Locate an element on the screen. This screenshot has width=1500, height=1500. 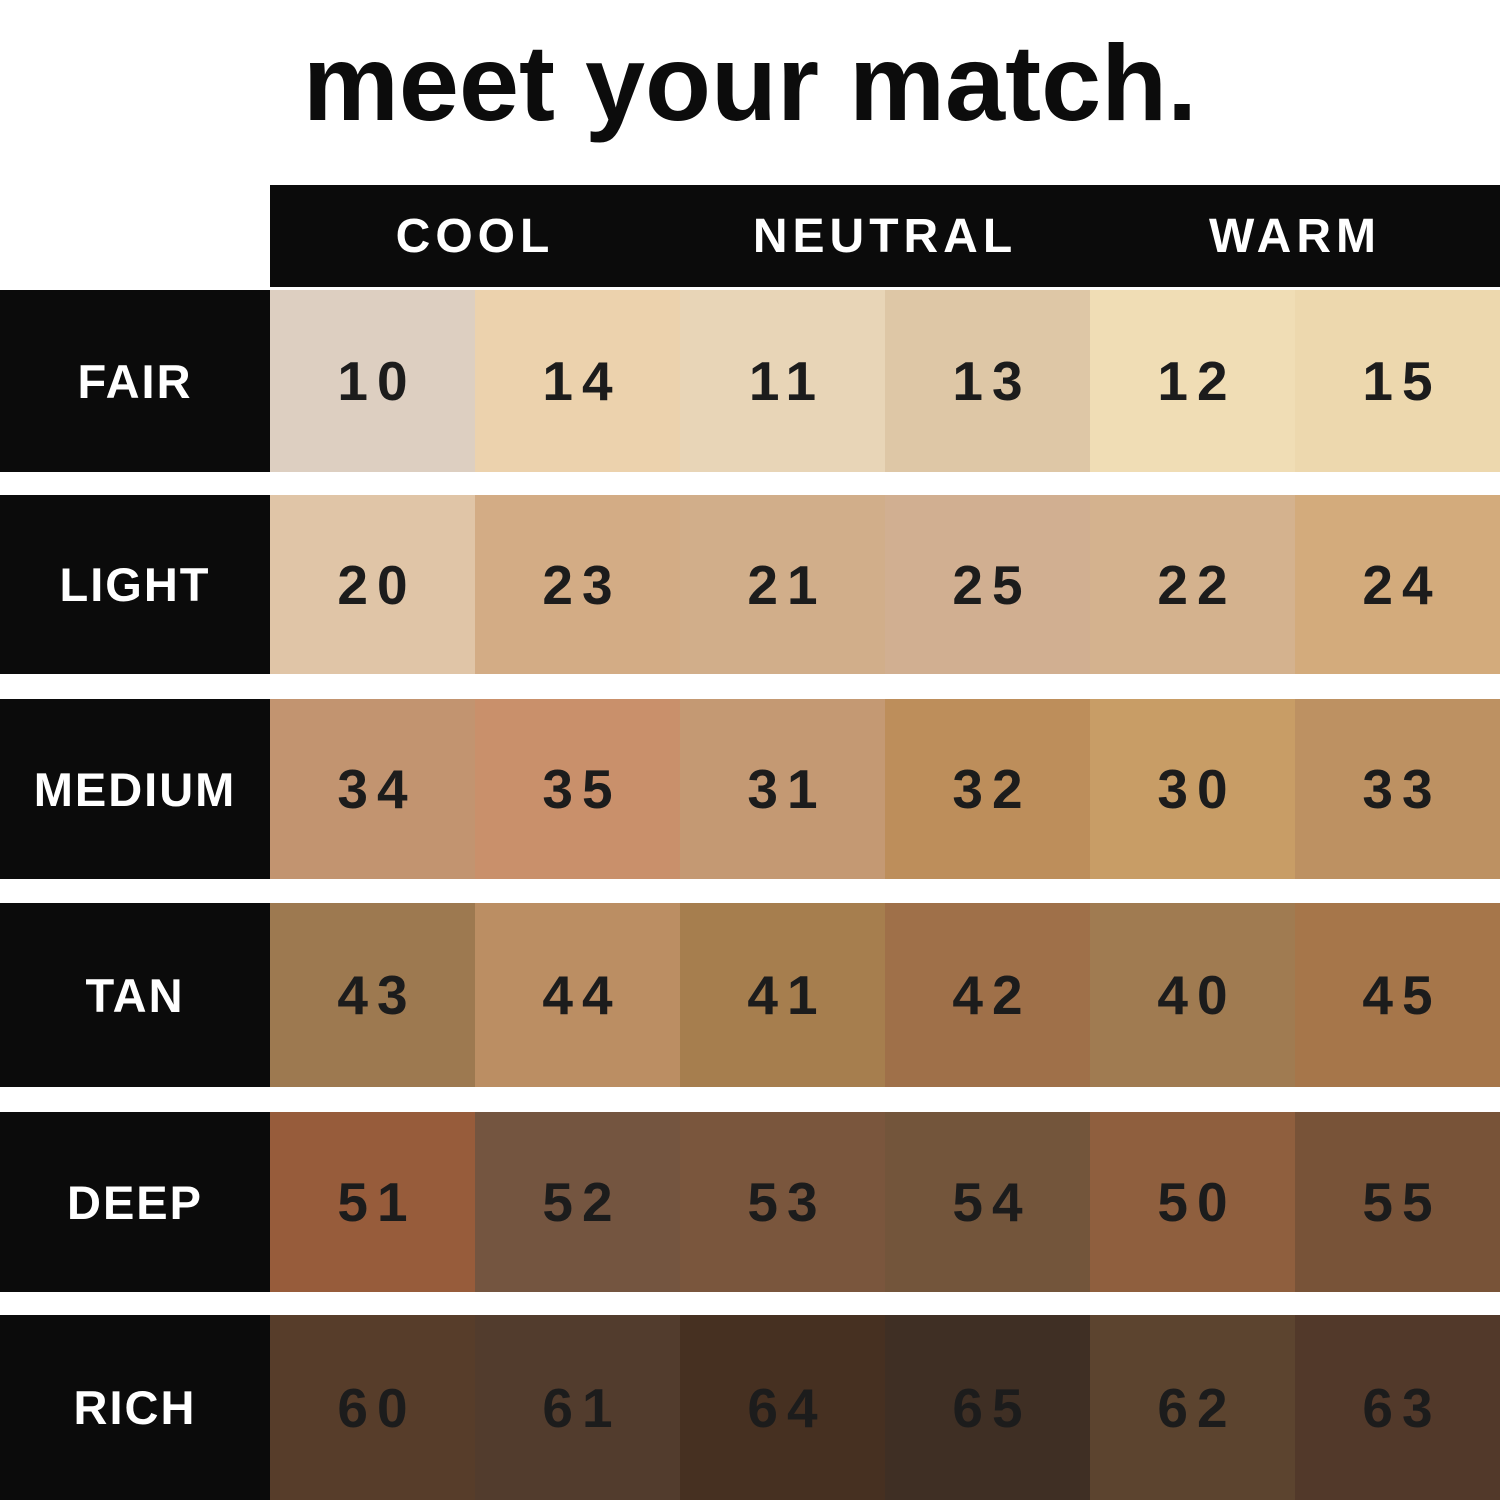
shade-swatch-32: 32 is located at coordinates (987, 789).